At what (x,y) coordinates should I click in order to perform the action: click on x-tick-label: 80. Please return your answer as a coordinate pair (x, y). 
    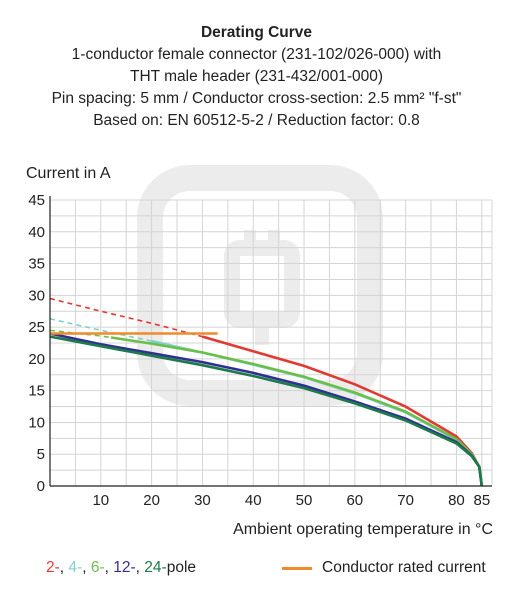
    Looking at the image, I should click on (456, 500).